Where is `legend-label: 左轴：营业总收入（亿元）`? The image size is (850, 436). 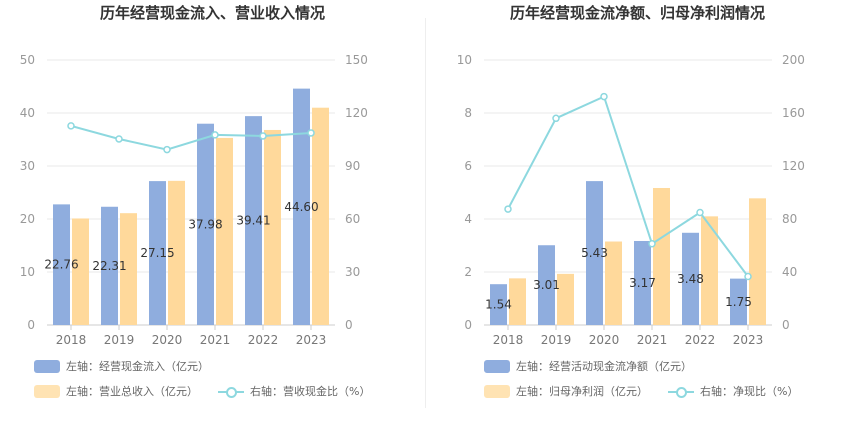
legend-label: 左轴：营业总收入（亿元） is located at coordinates (132, 391).